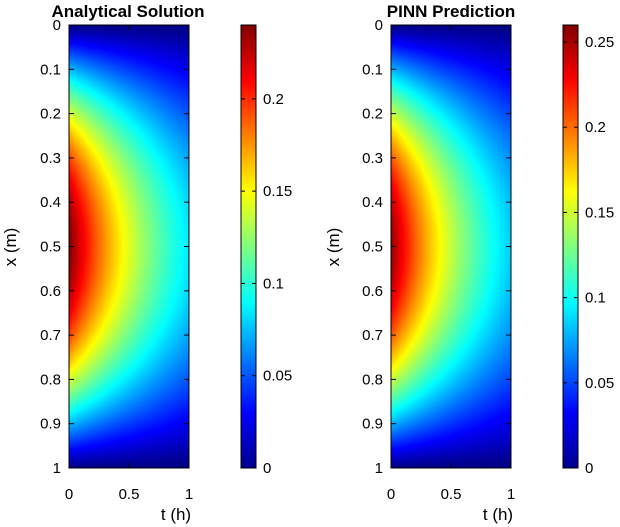  What do you see at coordinates (599, 42) in the screenshot?
I see `colorbar-tick-label: 0.25` at bounding box center [599, 42].